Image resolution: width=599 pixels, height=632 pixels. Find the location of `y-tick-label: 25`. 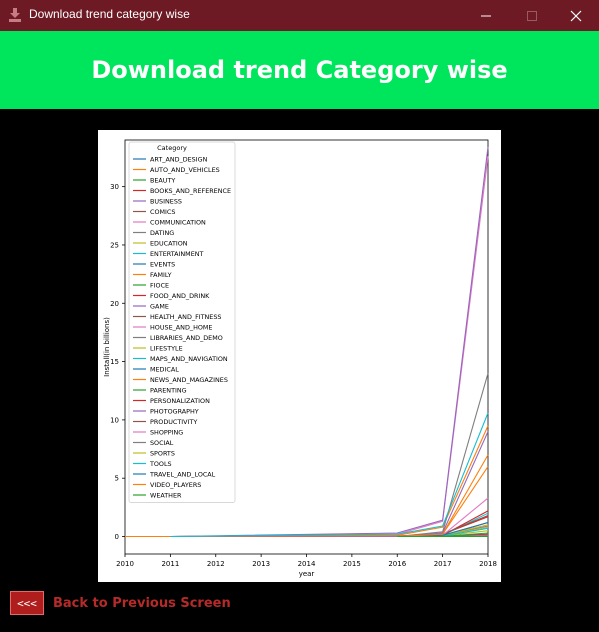

y-tick-label: 25 is located at coordinates (114, 245).